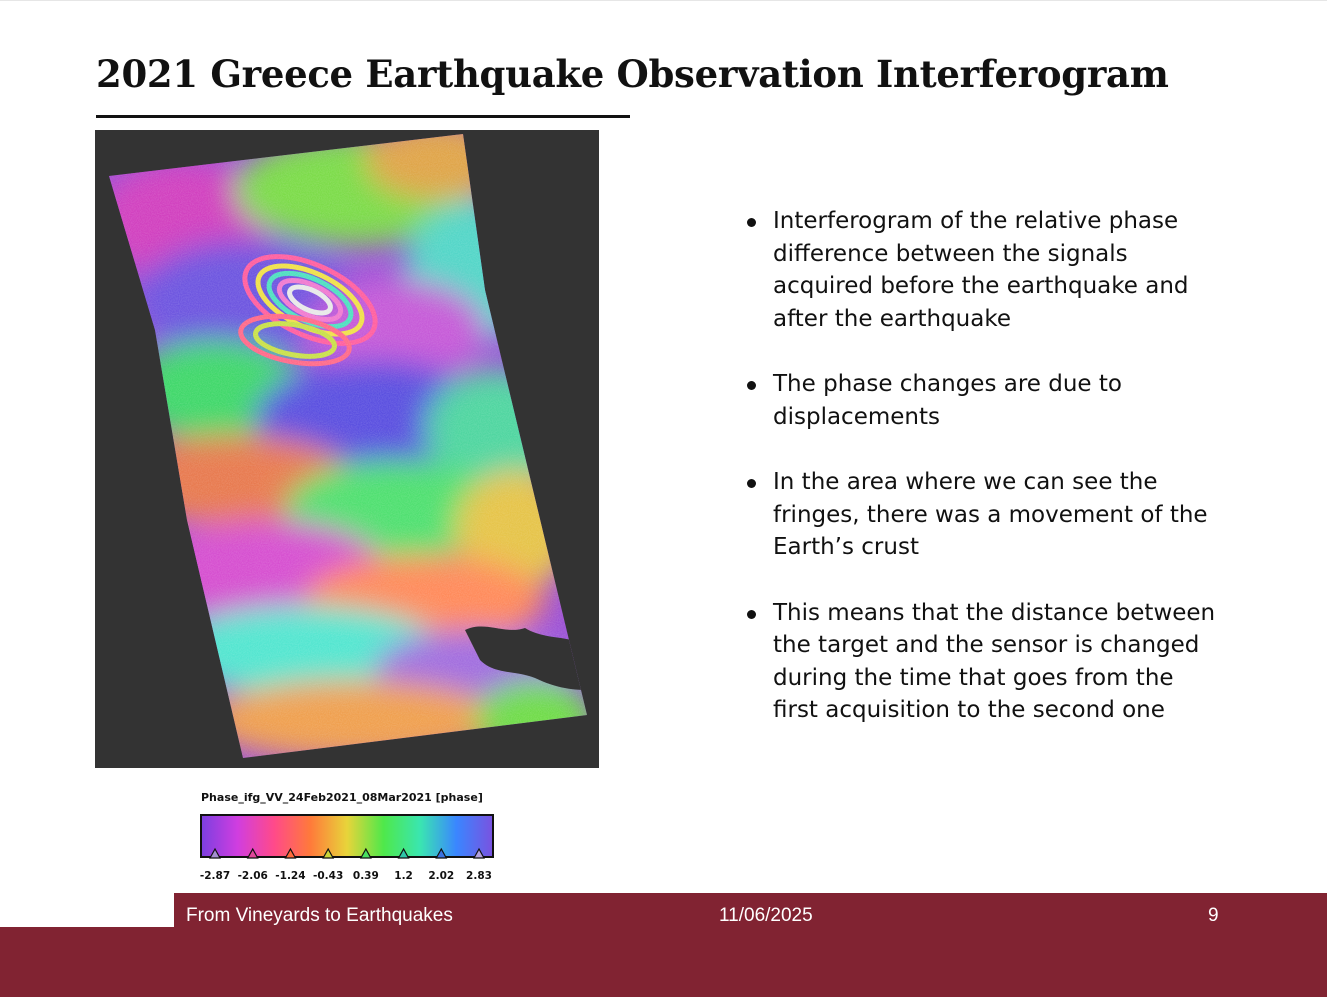 The height and width of the screenshot is (997, 1327). What do you see at coordinates (441, 876) in the screenshot?
I see `colorbar-tick-label: 2.02` at bounding box center [441, 876].